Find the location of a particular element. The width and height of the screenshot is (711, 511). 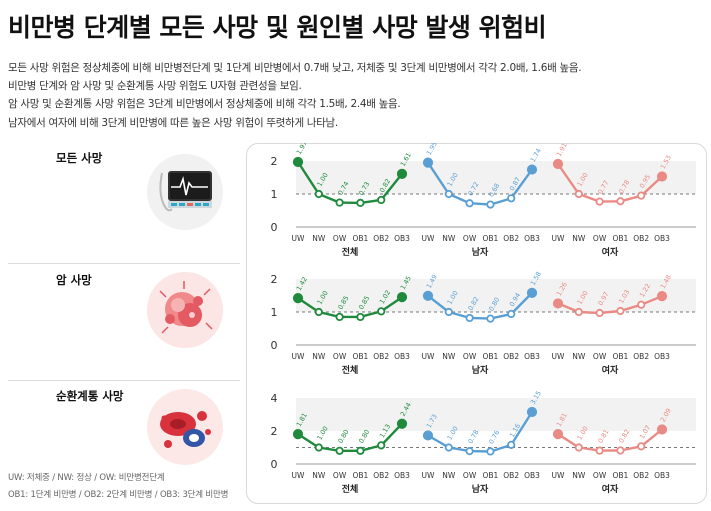

page-title: 비만병 단계별 모든 사망 및 원인별 사망 발생 위험비 is located at coordinates (277, 27).